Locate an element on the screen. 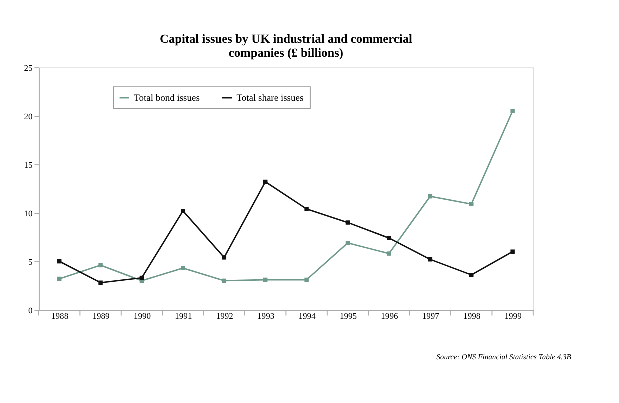 The width and height of the screenshot is (619, 403). text: Capital issues by UK industrial and commercial is located at coordinates (286, 39).